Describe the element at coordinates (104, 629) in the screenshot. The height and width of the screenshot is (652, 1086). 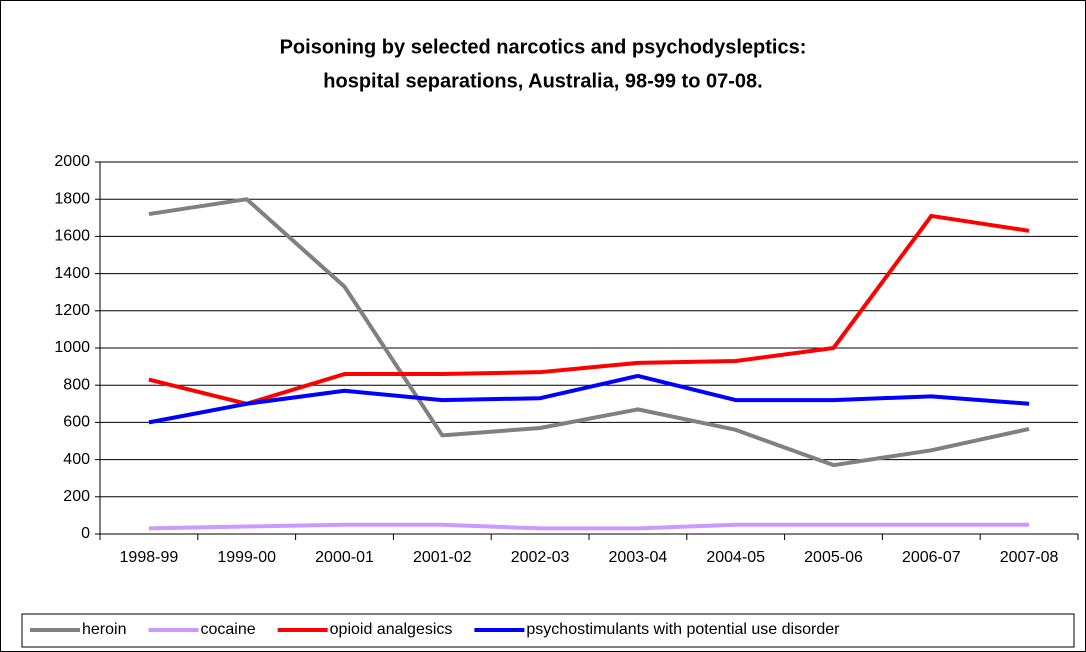
I see `legend-label: heroin` at that location.